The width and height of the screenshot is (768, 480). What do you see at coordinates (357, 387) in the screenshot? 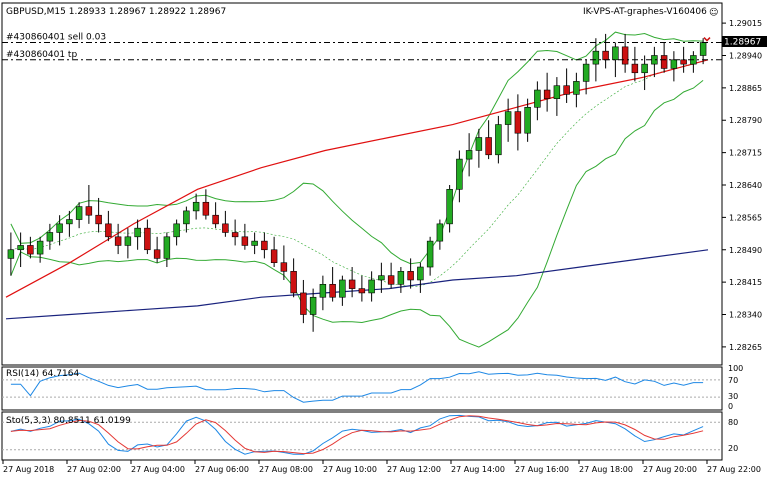
I see `rsi-line` at bounding box center [357, 387].